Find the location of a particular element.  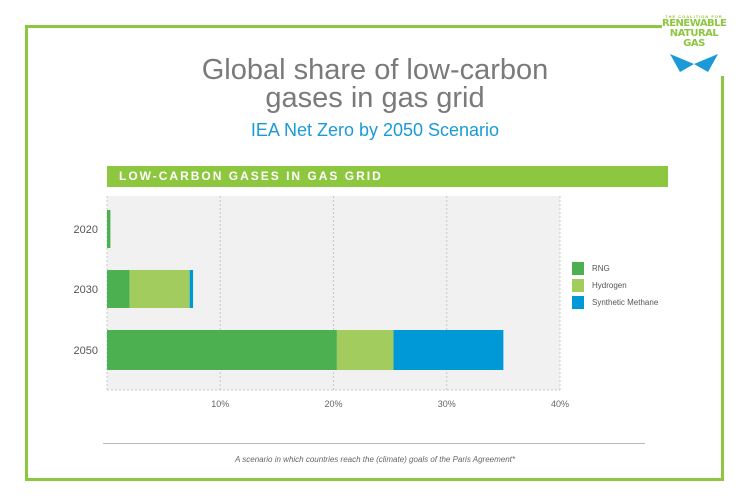

bar-segment-rng-2030 is located at coordinates (118, 289).